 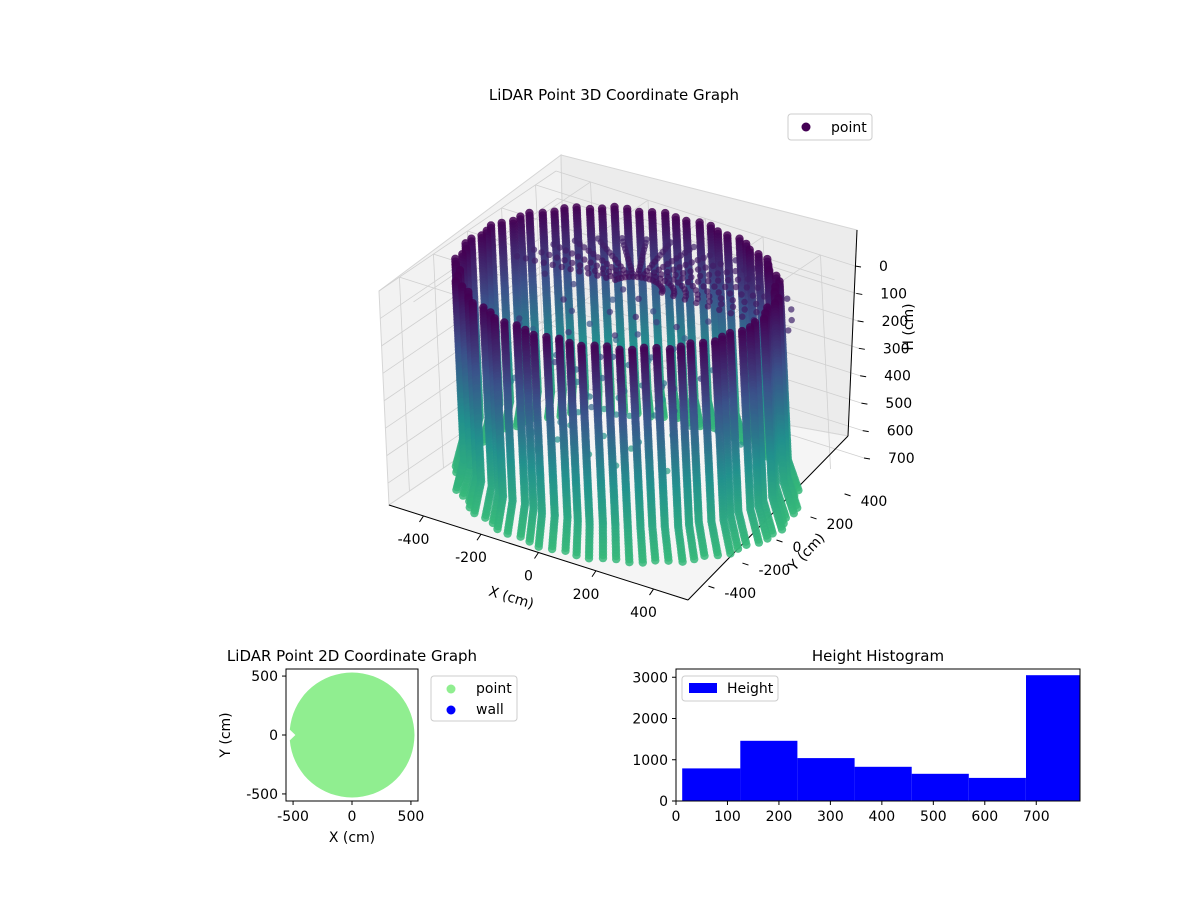 I want to click on scatter3d-title: LiDAR Point 3D Coordinate Graph, so click(x=614, y=95).